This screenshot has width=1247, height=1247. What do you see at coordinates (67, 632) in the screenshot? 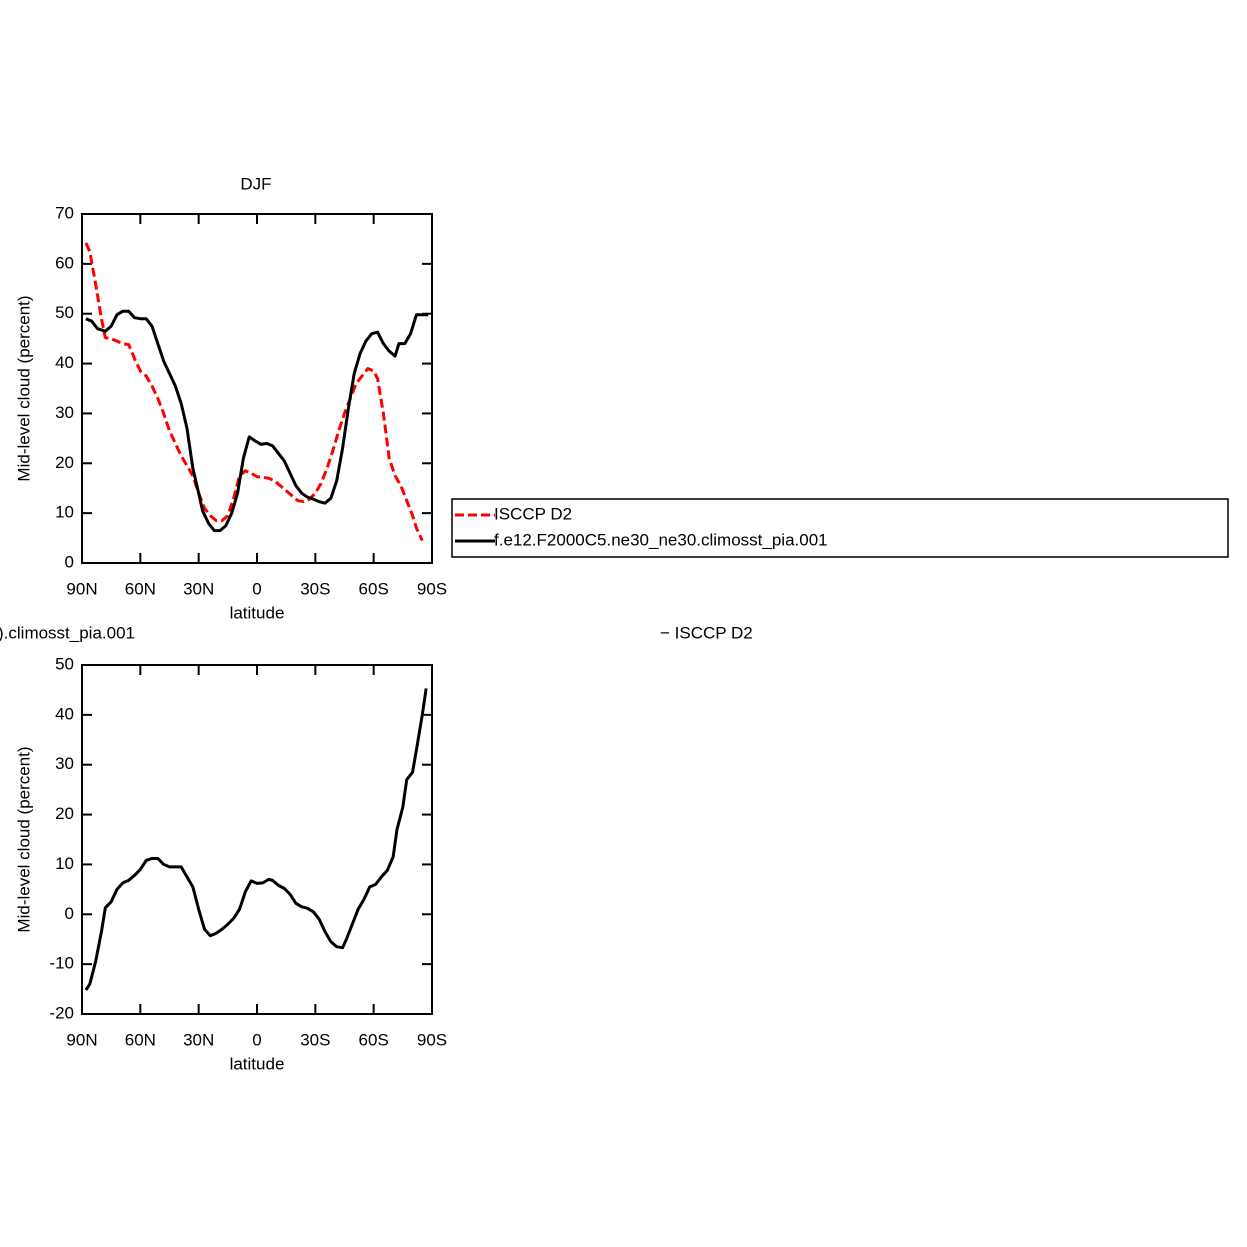
I see `chart-title-left: ).climosst_pia.001` at bounding box center [67, 632].